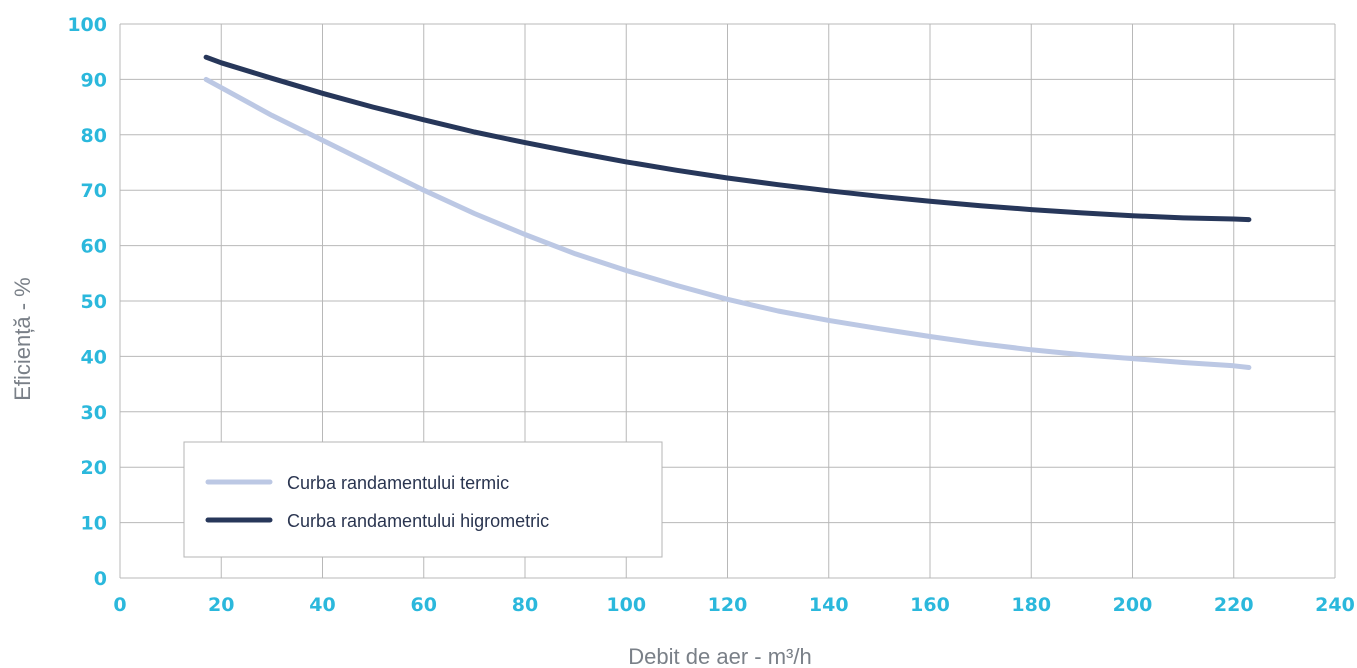 This screenshot has height=668, width=1357. Describe the element at coordinates (22, 339) in the screenshot. I see `y-axis-title: Eficiență - %` at that location.